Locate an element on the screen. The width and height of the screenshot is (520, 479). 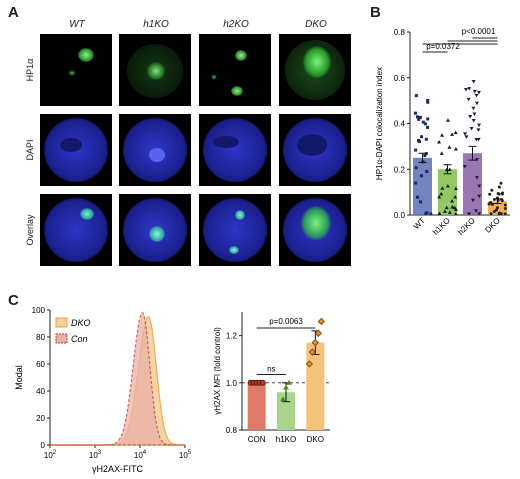
x-tick-label-dko: DKO is located at coordinates (492, 225).